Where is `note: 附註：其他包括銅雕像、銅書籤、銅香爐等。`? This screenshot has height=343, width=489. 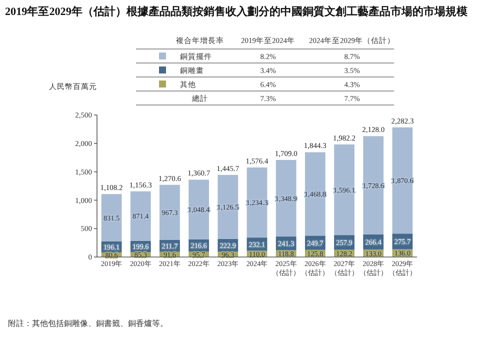 note: 附註：其他包括銅雕像、銅書籤、銅香爐等。 is located at coordinates (88, 323).